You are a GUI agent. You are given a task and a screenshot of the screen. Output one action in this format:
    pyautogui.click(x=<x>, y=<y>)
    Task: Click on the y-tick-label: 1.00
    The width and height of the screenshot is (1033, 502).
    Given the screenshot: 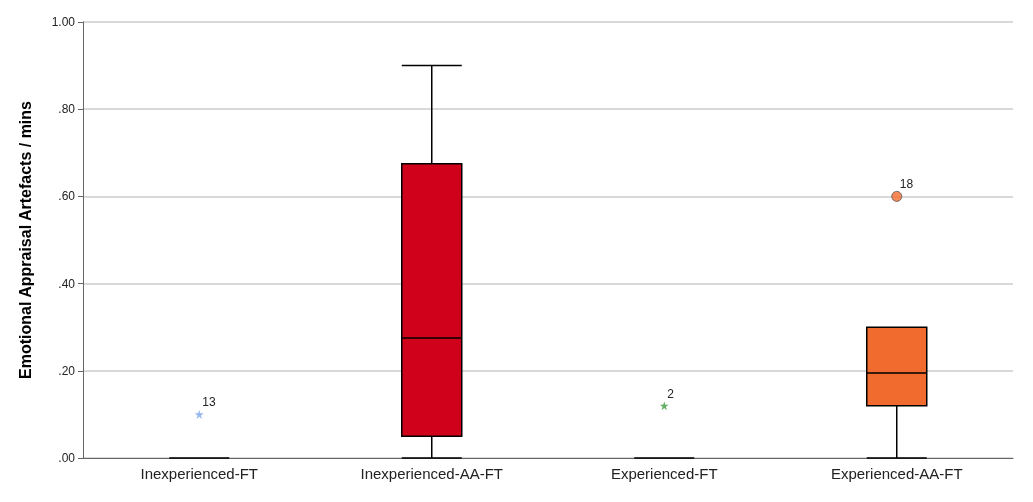 What is the action you would take?
    pyautogui.click(x=63, y=22)
    